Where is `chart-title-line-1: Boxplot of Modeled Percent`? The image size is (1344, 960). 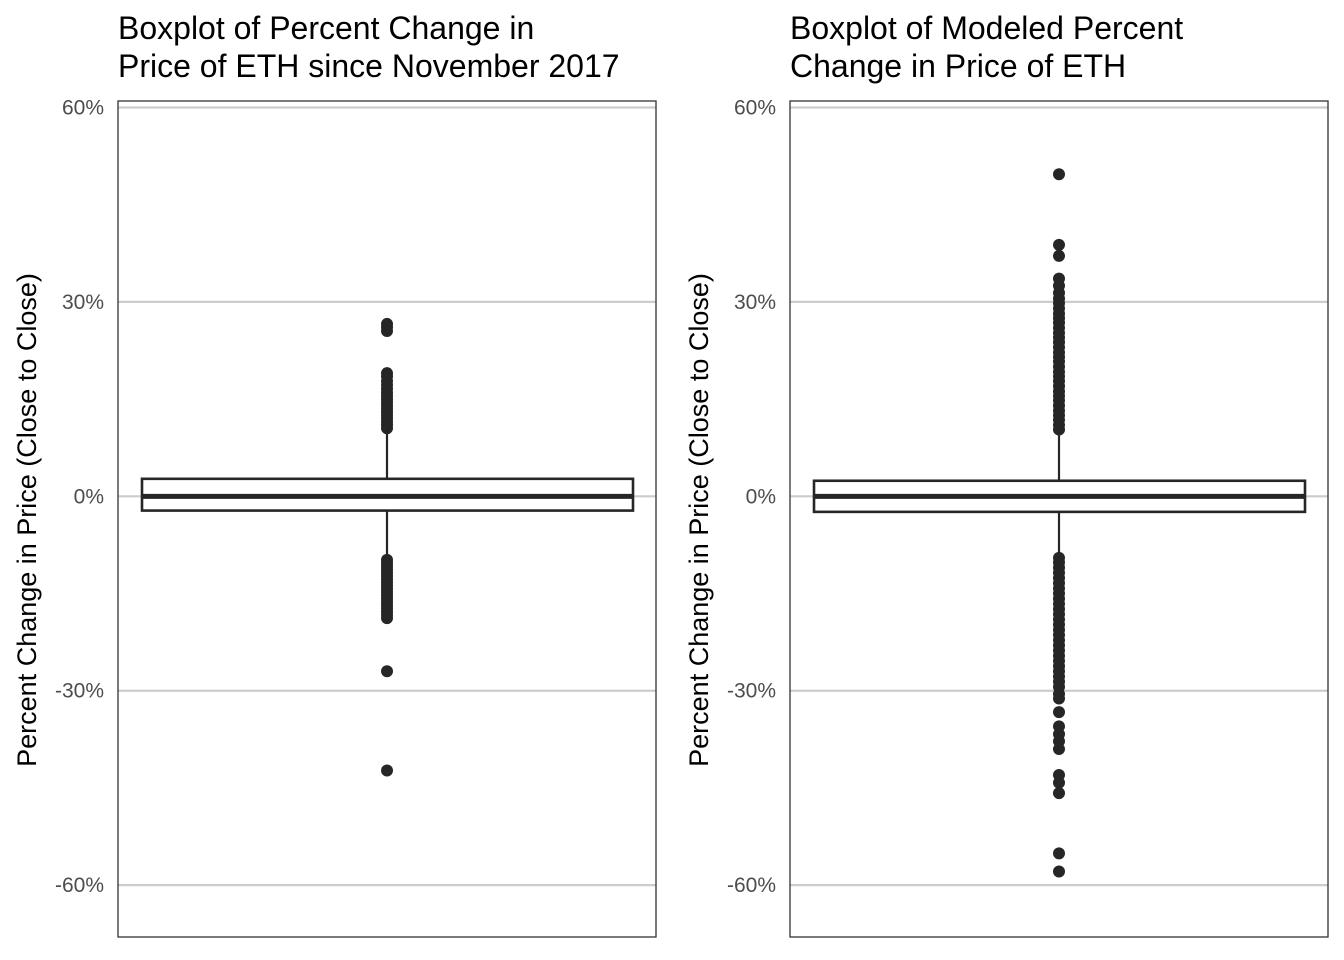 chart-title-line-1: Boxplot of Modeled Percent is located at coordinates (986, 28).